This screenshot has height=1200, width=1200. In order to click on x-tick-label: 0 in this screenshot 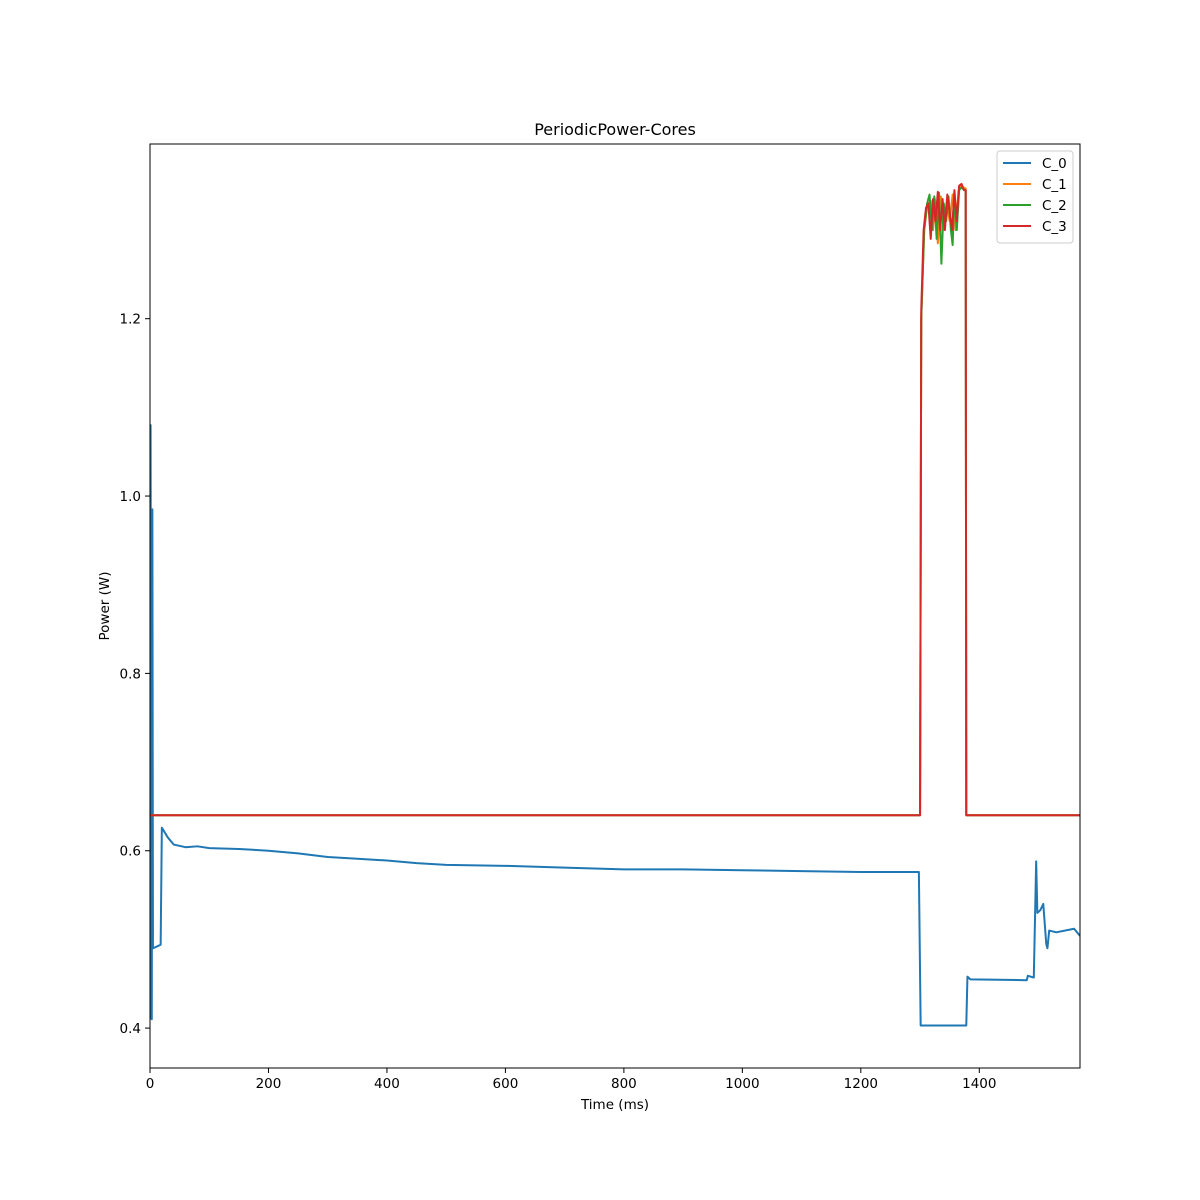, I will do `click(150, 1084)`.